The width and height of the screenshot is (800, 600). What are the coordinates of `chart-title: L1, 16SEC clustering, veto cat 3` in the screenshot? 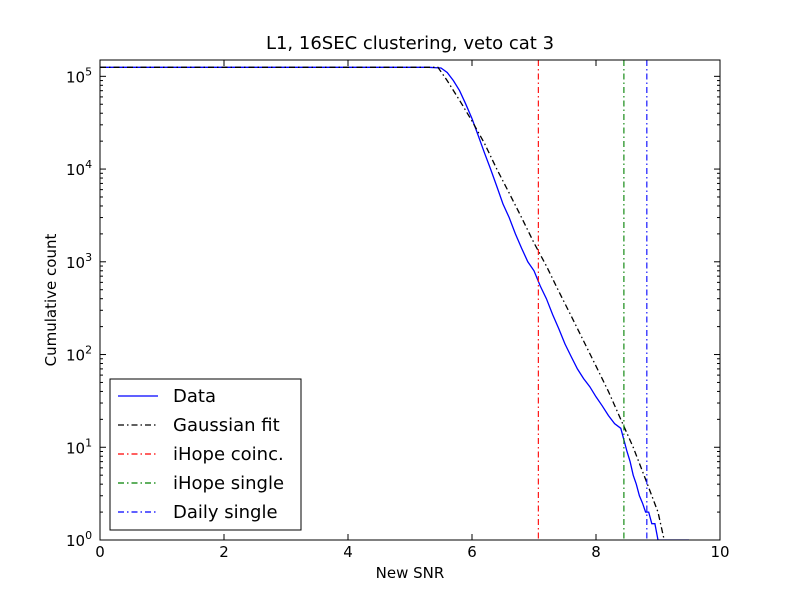 It's located at (410, 43).